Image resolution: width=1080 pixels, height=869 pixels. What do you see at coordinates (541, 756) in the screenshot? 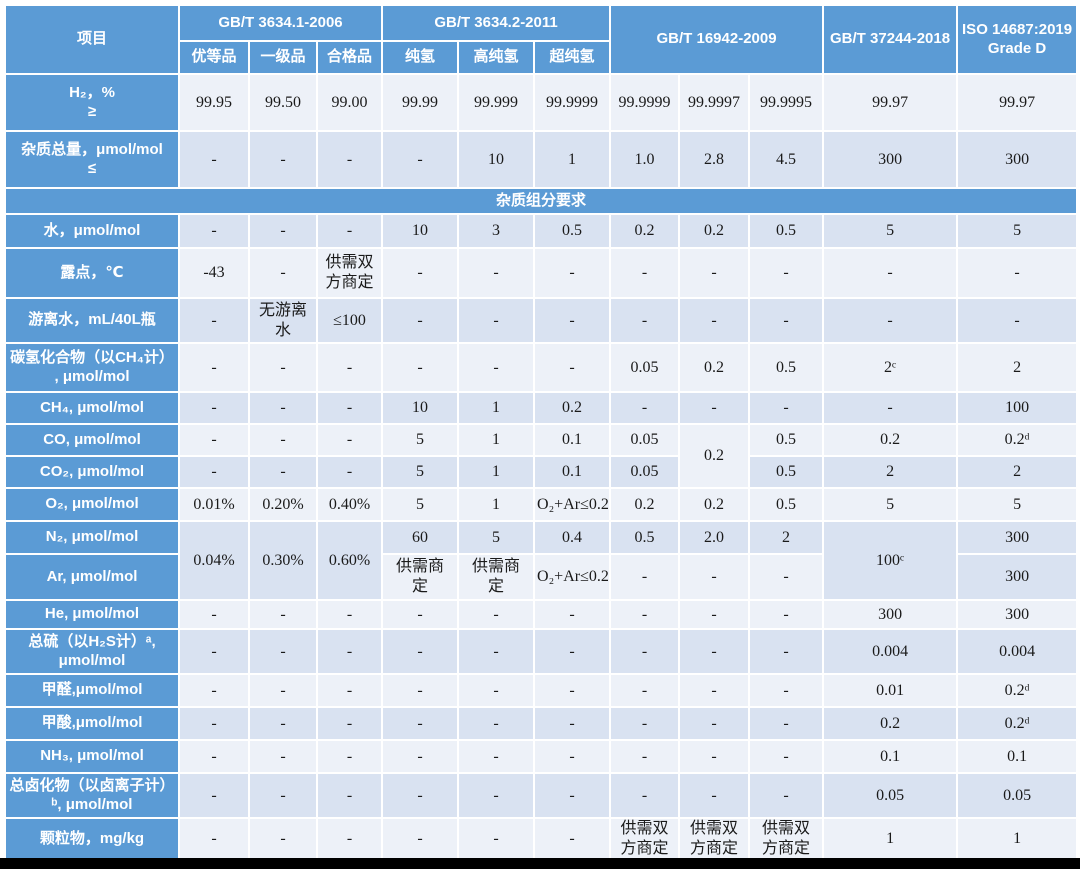
I see `table-row: NH₃, μmol/mol - - - - - - - - -0.1 0.1` at bounding box center [541, 756].